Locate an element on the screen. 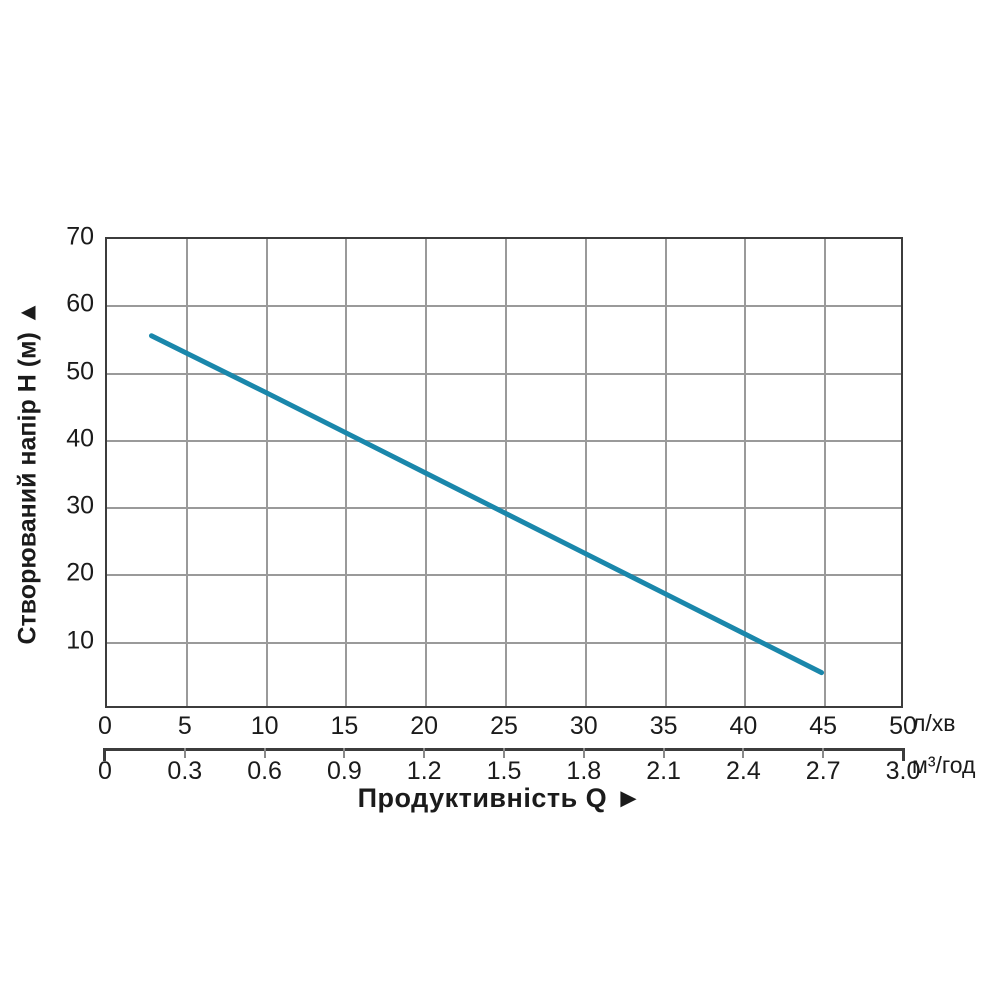 The height and width of the screenshot is (1000, 1000). y-axis-tick-label: 20 is located at coordinates (80, 572).